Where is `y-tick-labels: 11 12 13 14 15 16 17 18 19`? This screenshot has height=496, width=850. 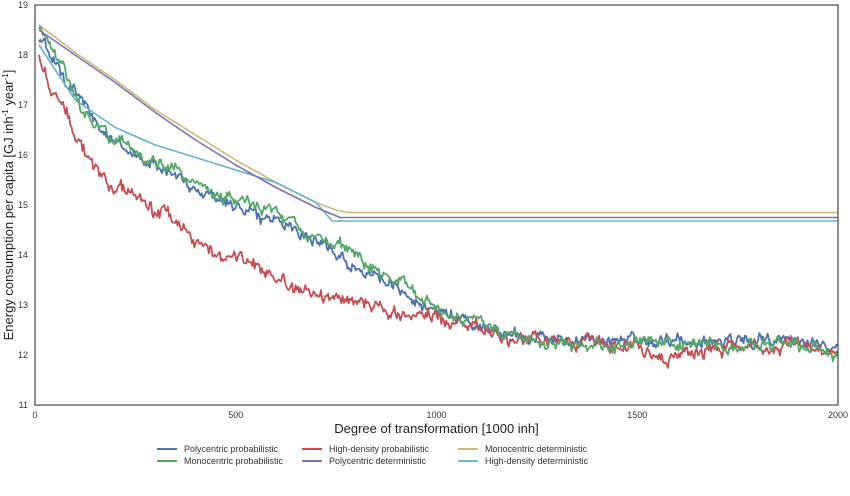
y-tick-labels: 11 12 13 14 15 16 17 18 19 is located at coordinates (23, 205).